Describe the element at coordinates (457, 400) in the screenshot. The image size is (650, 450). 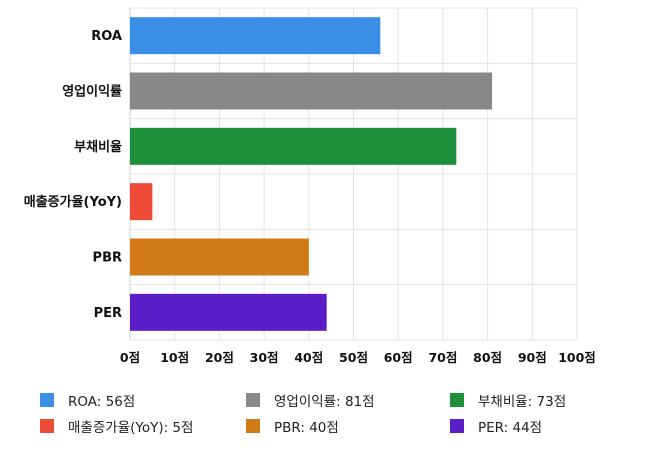
I see `legend-swatch-debt-ratio` at that location.